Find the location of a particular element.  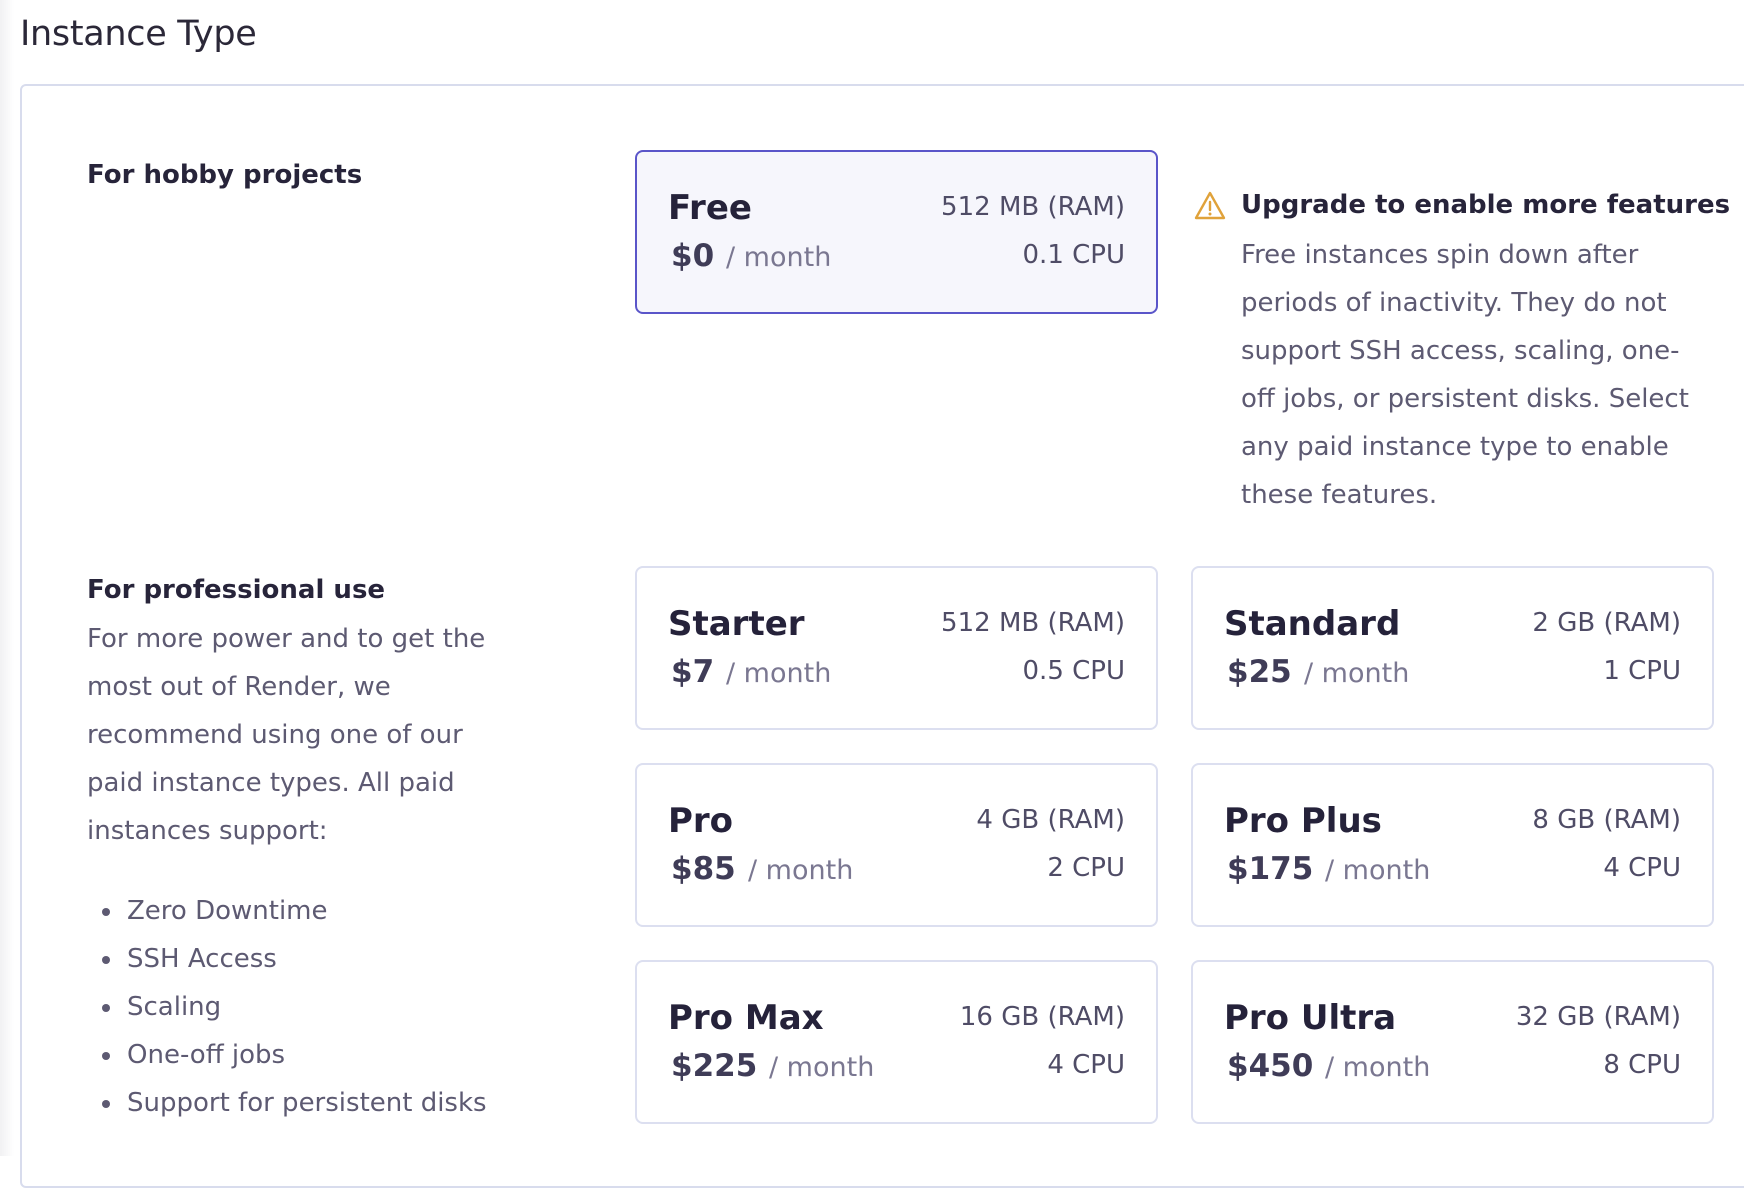

plan-name: Standard is located at coordinates (1312, 624).